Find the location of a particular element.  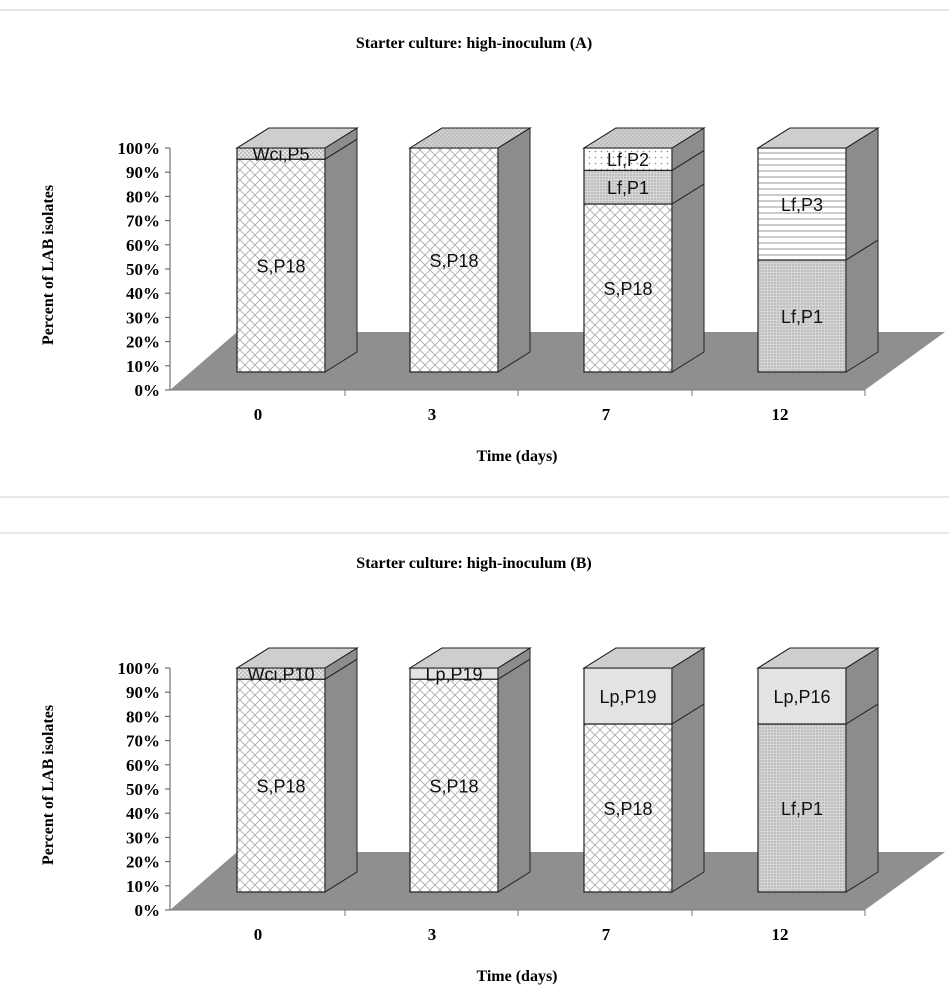

bar-7: S,P18 Lp,P19 is located at coordinates (644, 770).